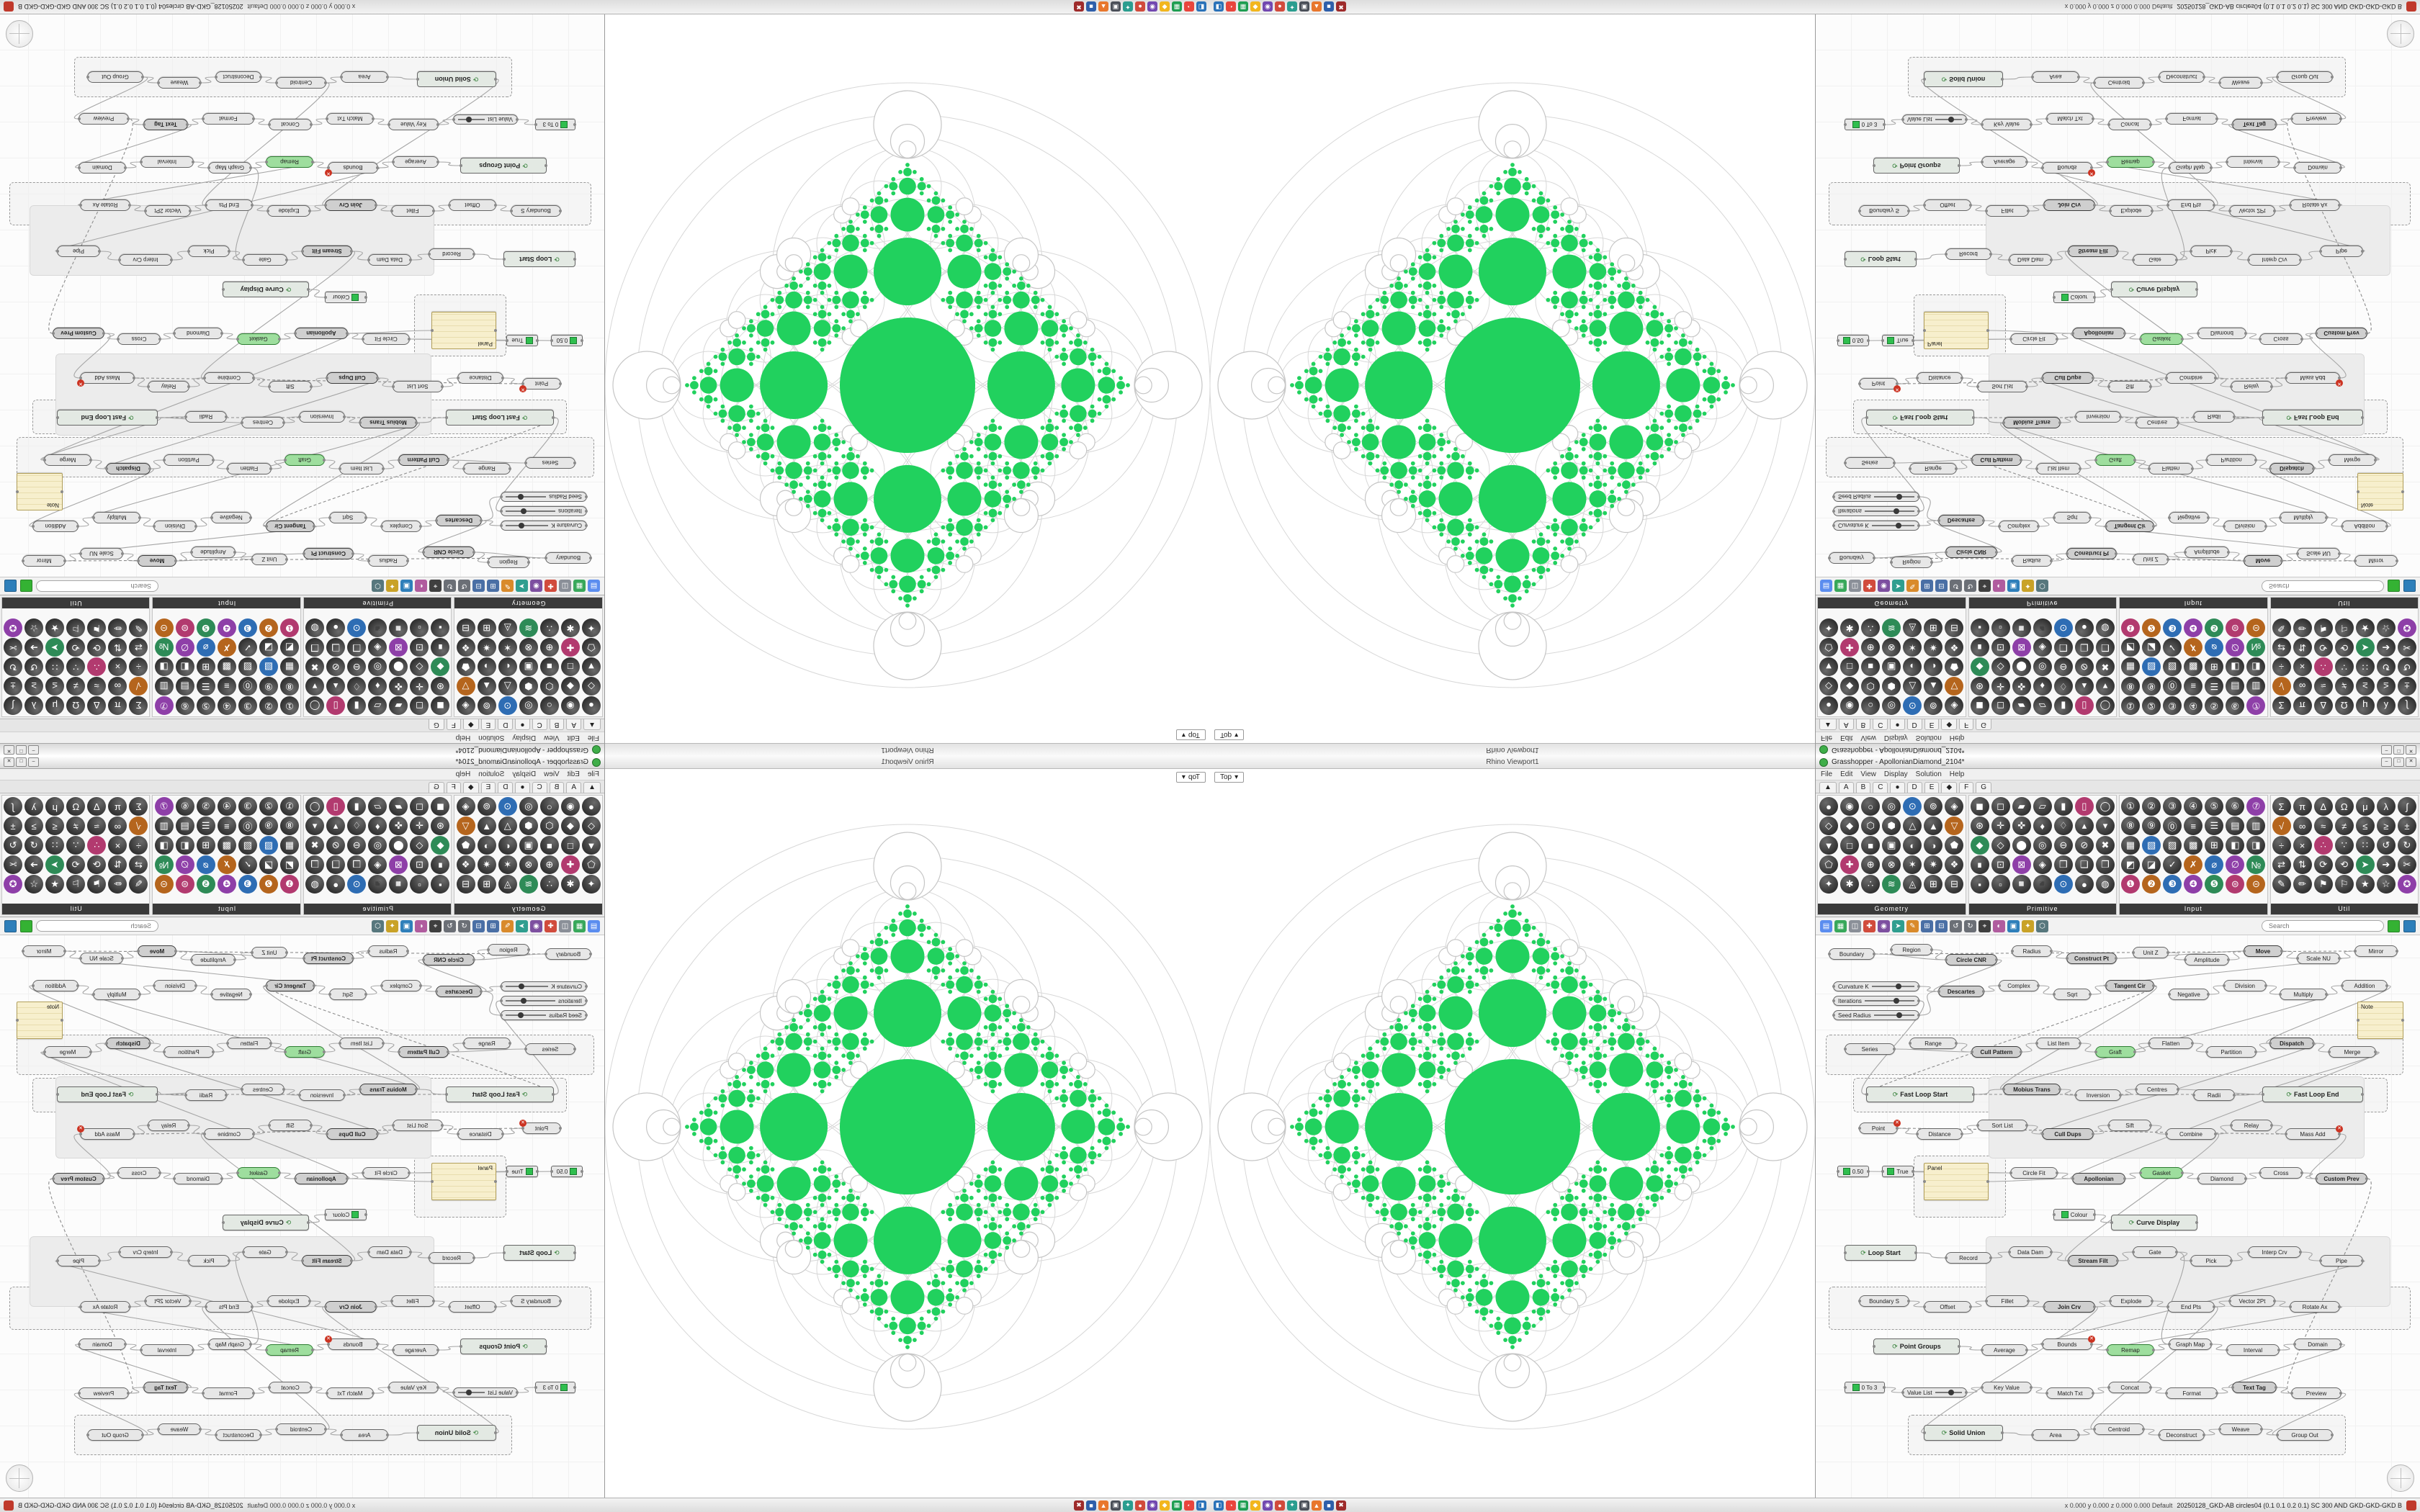  What do you see at coordinates (55, 864) in the screenshot?
I see `component-icon: ➤` at bounding box center [55, 864].